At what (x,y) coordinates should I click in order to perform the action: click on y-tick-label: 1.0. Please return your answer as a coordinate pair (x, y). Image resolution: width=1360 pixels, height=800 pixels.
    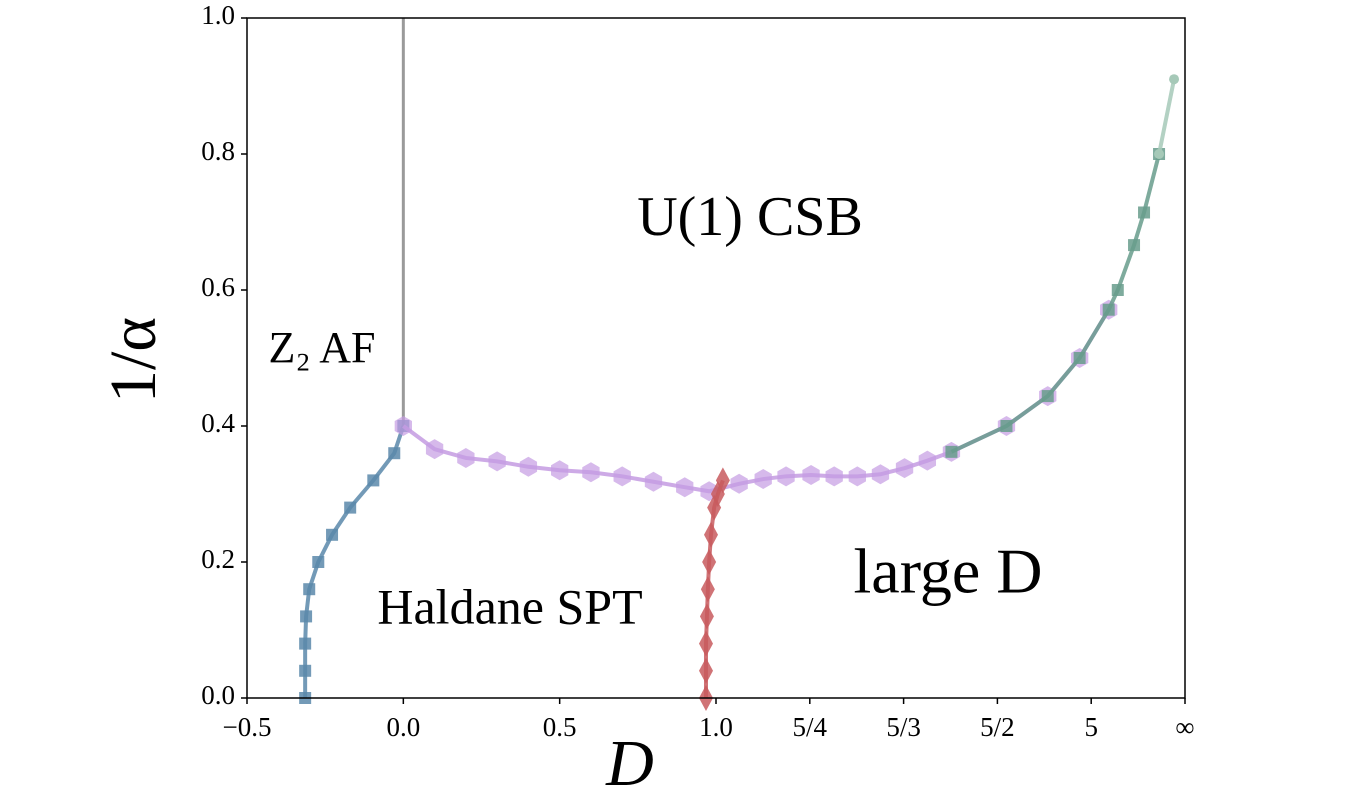
    Looking at the image, I should click on (218, 15).